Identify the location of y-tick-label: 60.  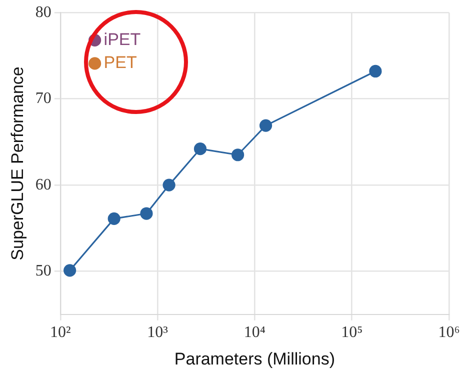
(43, 185).